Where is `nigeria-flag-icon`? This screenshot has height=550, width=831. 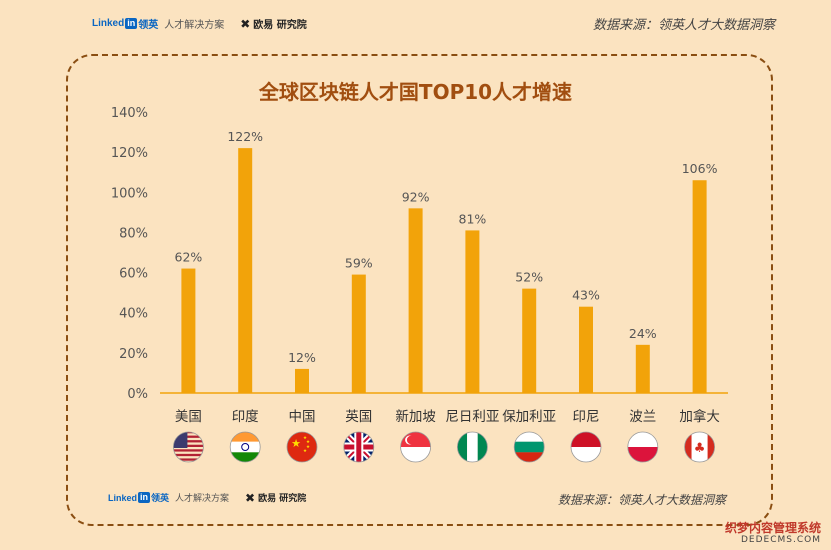 nigeria-flag-icon is located at coordinates (472, 447).